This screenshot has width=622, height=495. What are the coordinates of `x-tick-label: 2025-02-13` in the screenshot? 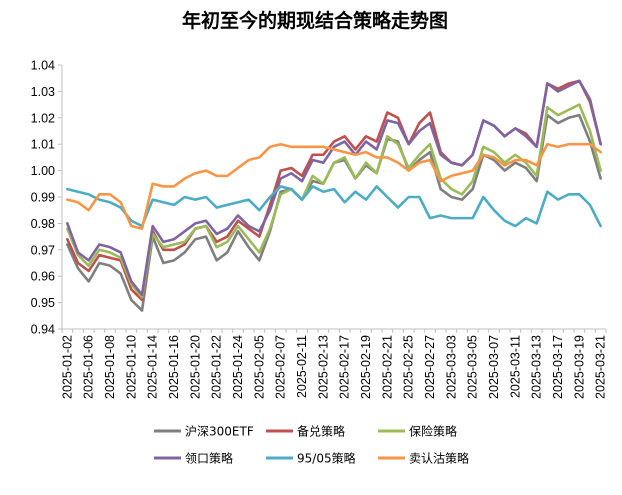 It's located at (323, 367).